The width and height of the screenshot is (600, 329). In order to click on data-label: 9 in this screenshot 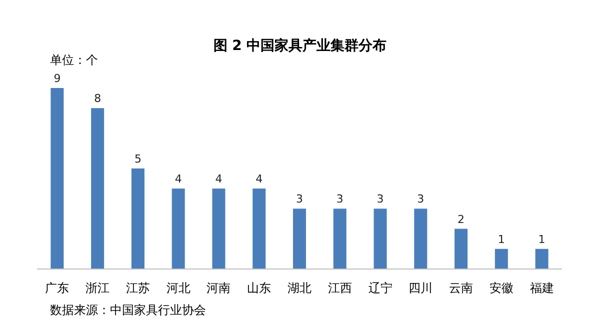, I will do `click(57, 78)`.